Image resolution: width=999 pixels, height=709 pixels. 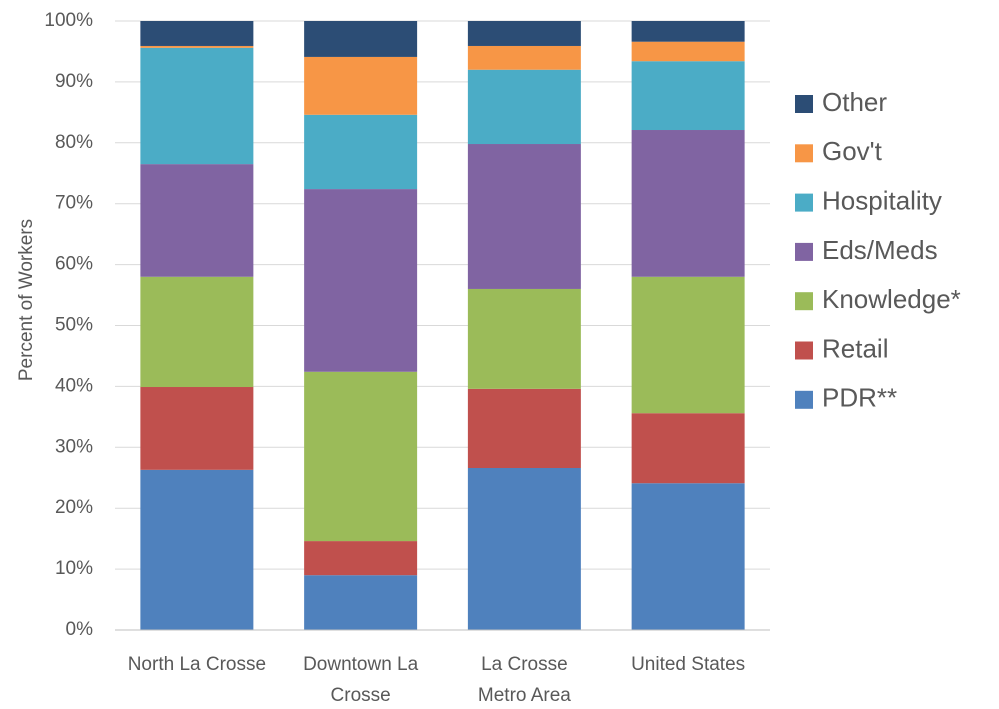 I want to click on legend-label: Other, so click(x=854, y=102).